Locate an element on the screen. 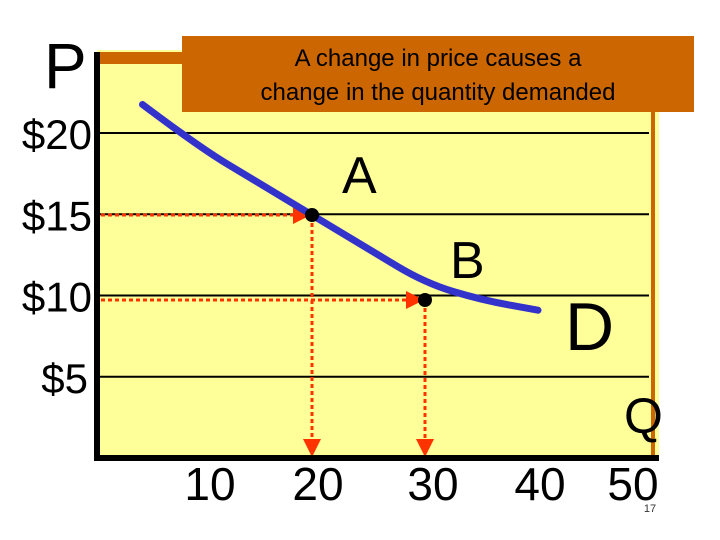 This screenshot has height=540, width=720. y-axis-label: P is located at coordinates (65, 66).